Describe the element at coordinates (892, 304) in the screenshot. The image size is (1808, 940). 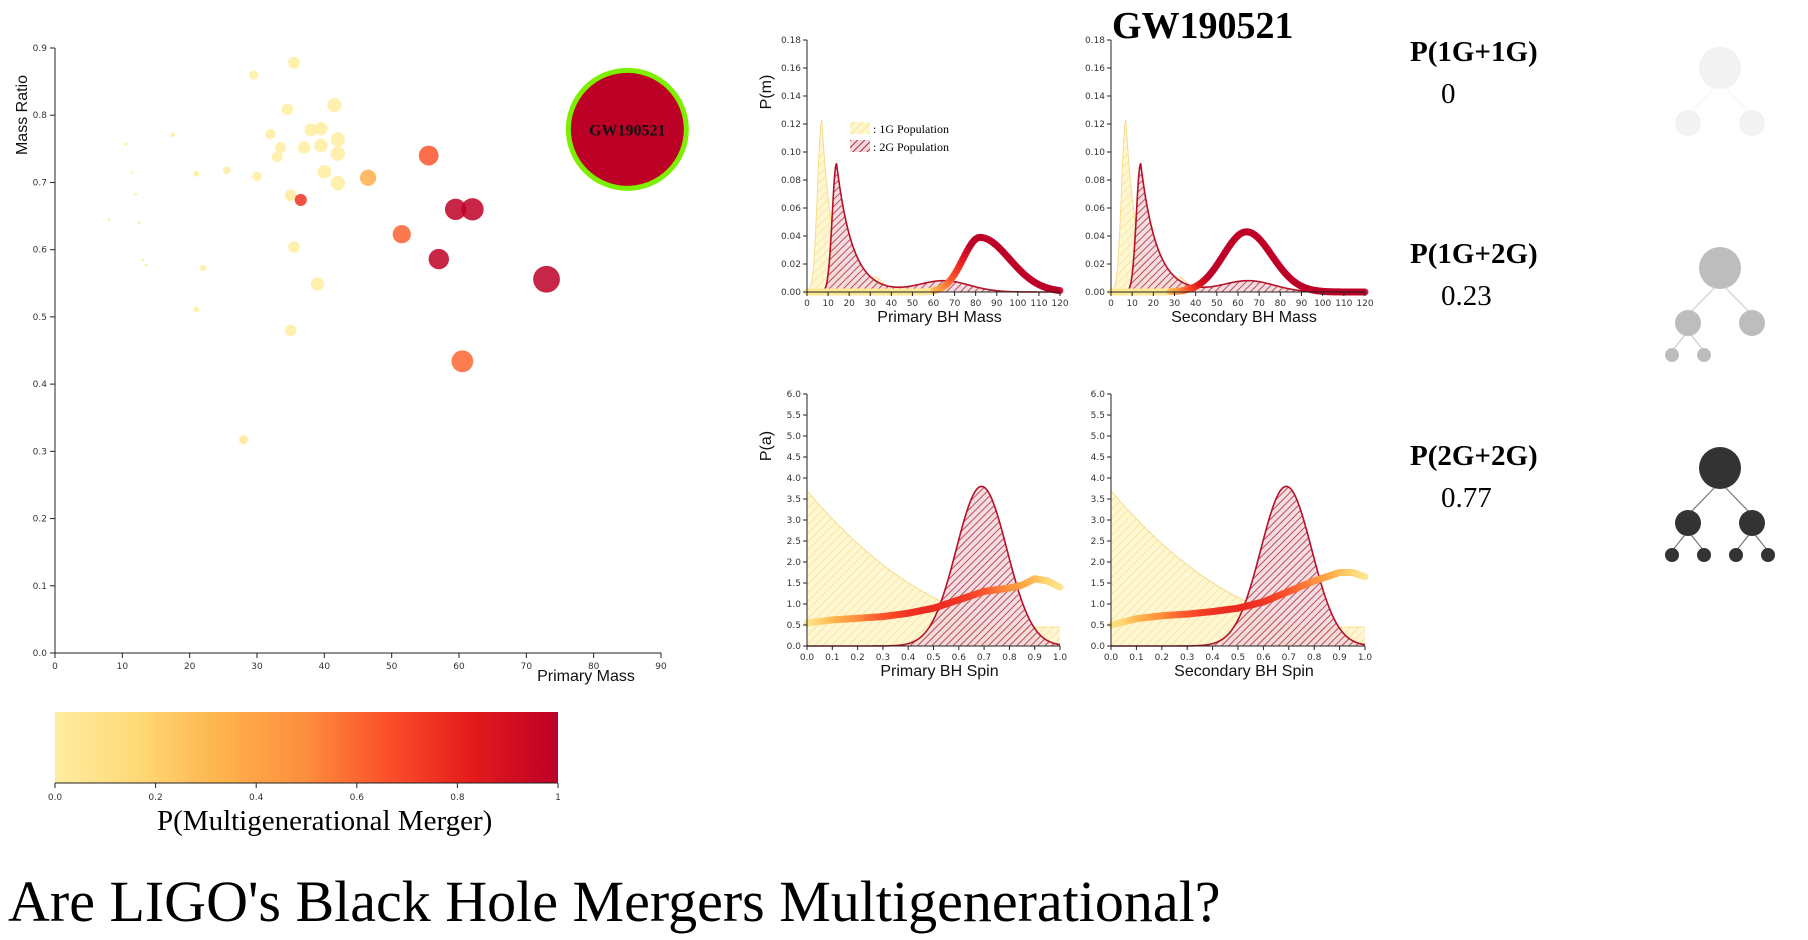
I see `panel-x-tick-label: 40` at that location.